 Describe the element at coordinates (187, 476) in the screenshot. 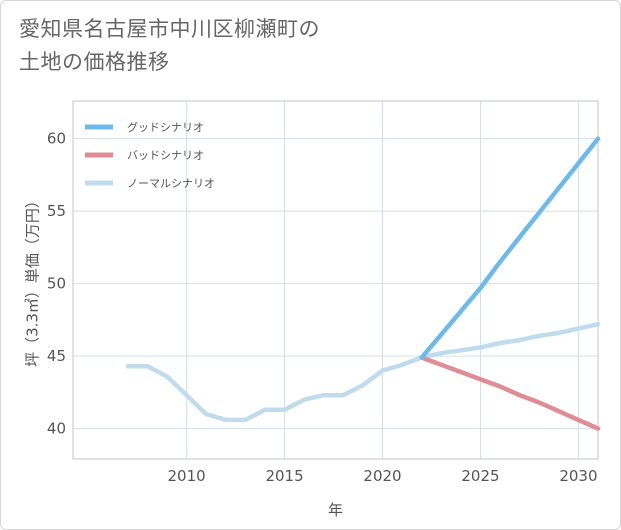

I see `x-tick-label: 2010` at that location.